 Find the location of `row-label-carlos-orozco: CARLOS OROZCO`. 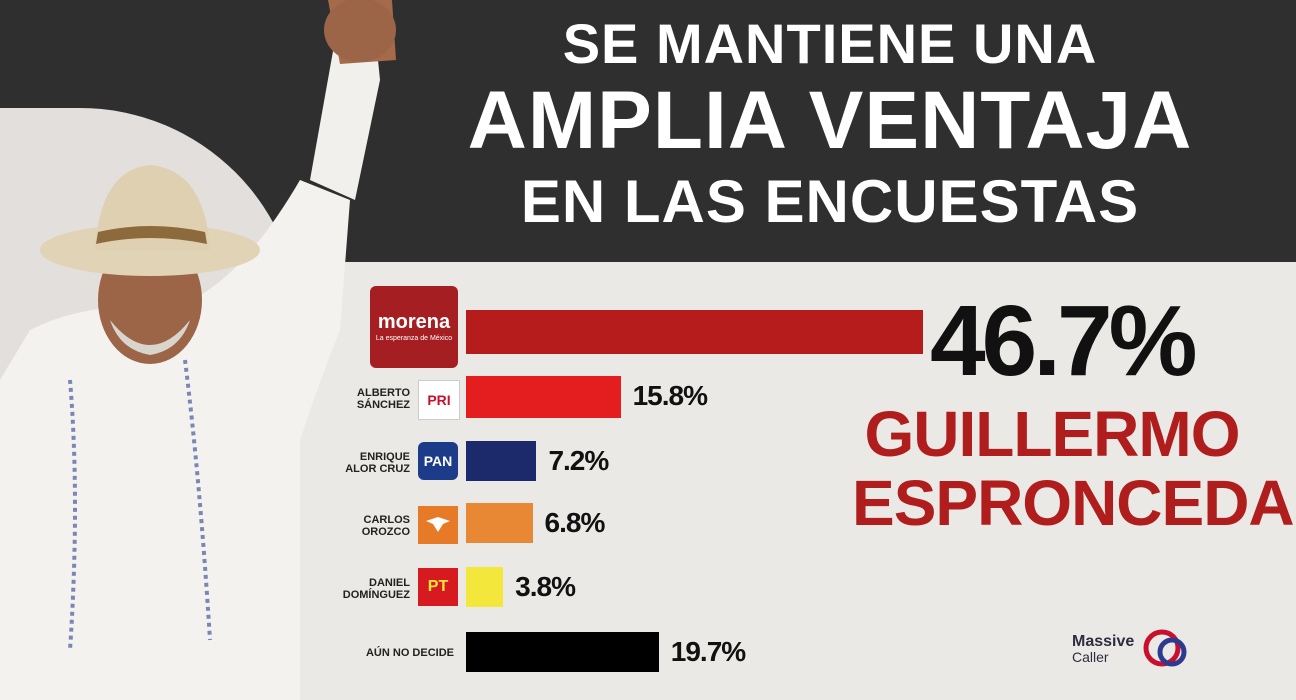

row-label-carlos-orozco: CARLOS OROZCO is located at coordinates (370, 526).